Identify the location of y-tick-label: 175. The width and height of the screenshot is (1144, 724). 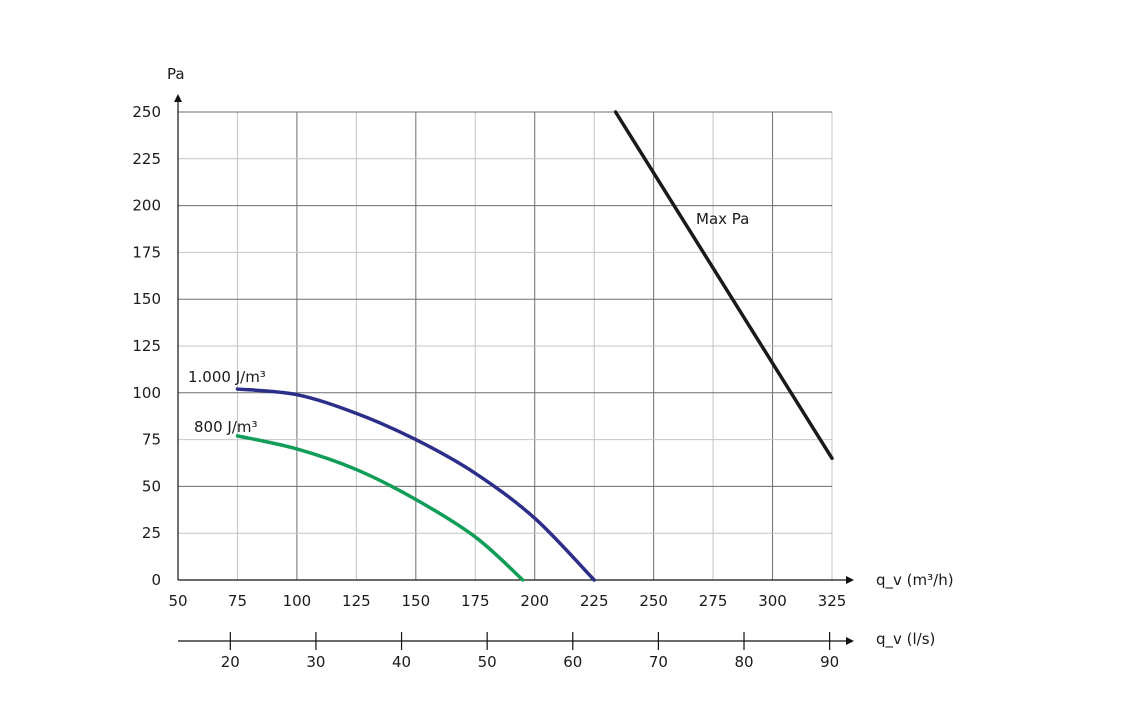
(146, 252).